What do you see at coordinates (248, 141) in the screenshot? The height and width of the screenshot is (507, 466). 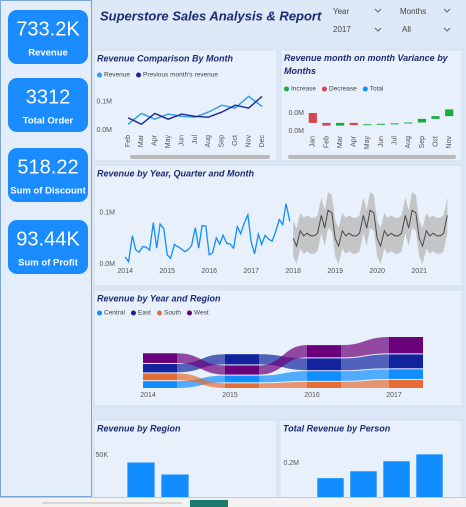 I see `x-tick-label: Nov` at bounding box center [248, 141].